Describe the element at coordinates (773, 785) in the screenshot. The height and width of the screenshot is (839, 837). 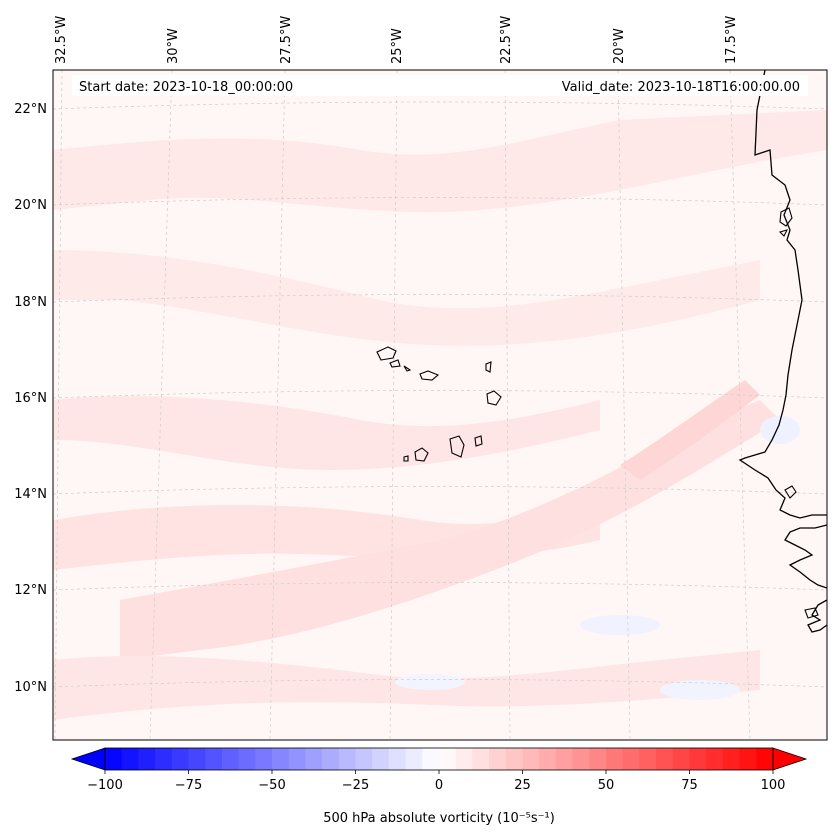
I see `colorbar-tick-label: 100` at that location.